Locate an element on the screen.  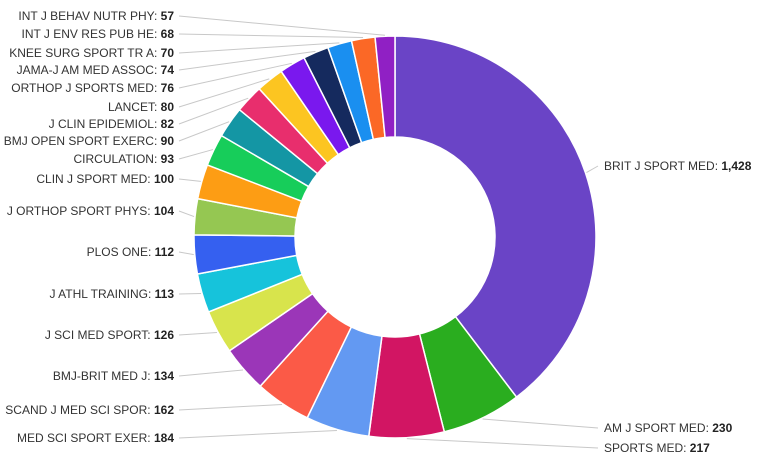
label-j-sci-med-sport: J SCI MED SPORT: 126 is located at coordinates (109, 335).